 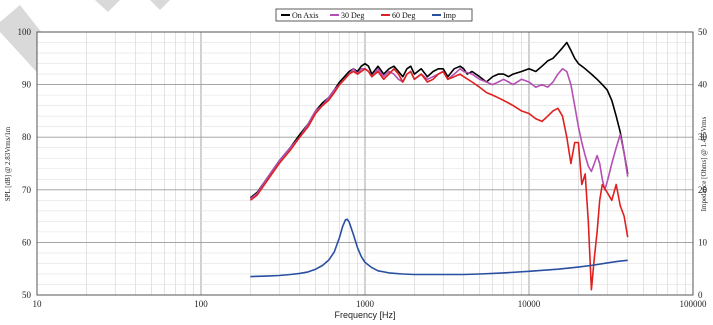 I want to click on y-tick-label: 50, so click(x=27, y=295).